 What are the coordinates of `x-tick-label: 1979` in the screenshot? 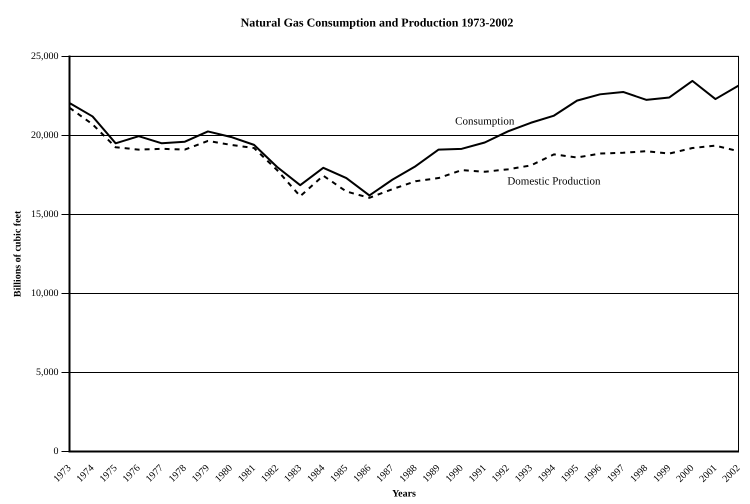 It's located at (201, 473).